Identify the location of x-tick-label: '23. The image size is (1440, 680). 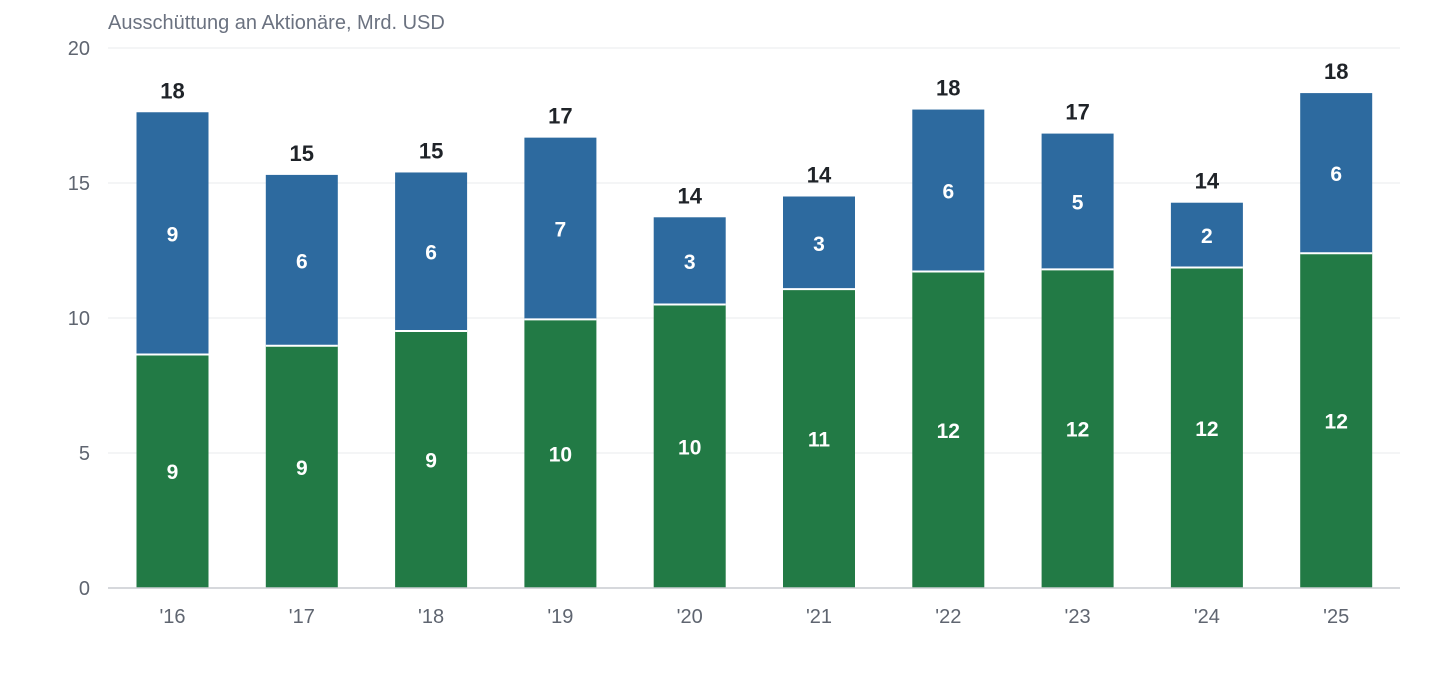
(1078, 617).